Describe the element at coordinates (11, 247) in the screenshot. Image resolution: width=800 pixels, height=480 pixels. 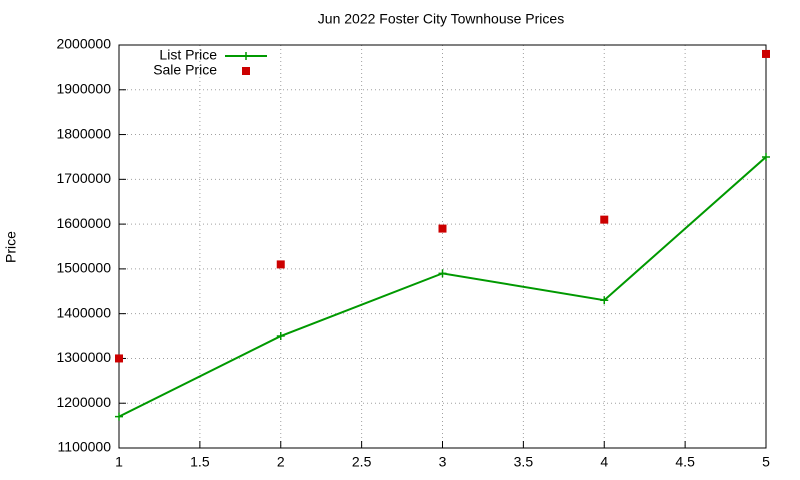
I see `y-axis-label: Price` at that location.